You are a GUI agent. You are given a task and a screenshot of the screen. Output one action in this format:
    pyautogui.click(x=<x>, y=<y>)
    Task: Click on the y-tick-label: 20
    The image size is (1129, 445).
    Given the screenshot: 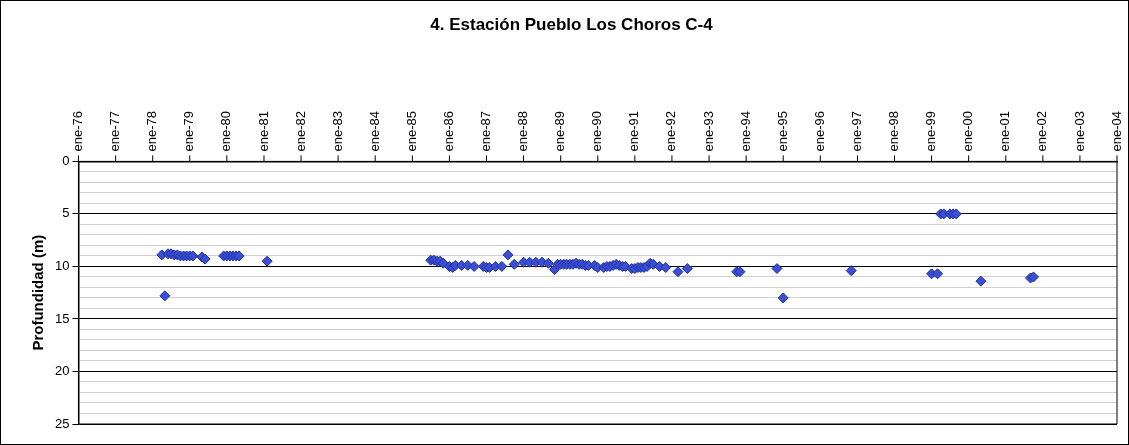 What is the action you would take?
    pyautogui.click(x=62, y=371)
    